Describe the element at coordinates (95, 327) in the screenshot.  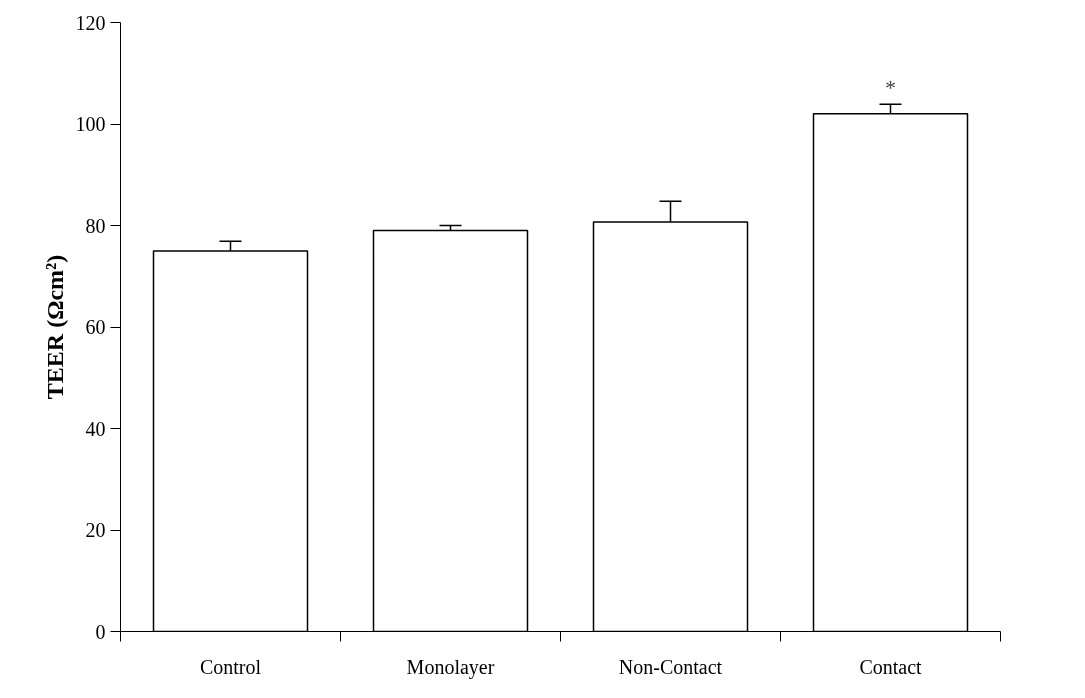
I see `y-tick-label: 60` at that location.